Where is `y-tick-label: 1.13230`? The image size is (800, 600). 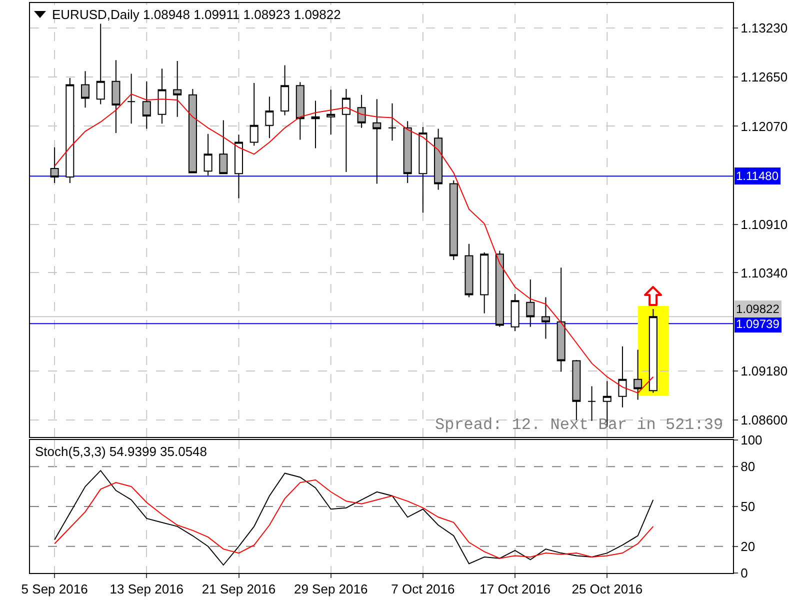 y-tick-label: 1.13230 is located at coordinates (764, 28).